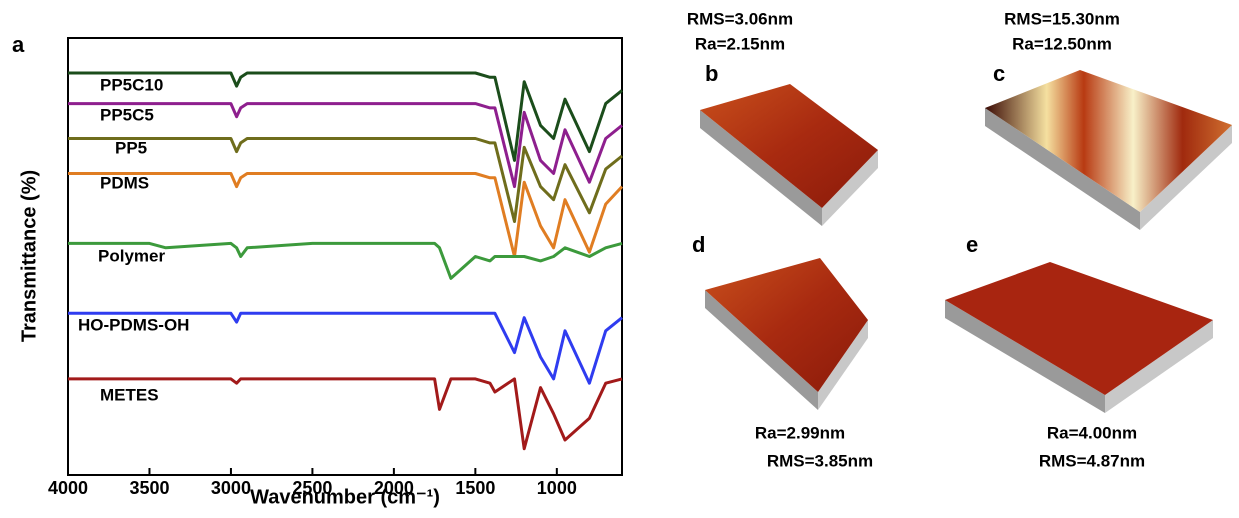 The image size is (1239, 518). I want to click on x-tick-label: 1000, so click(557, 488).